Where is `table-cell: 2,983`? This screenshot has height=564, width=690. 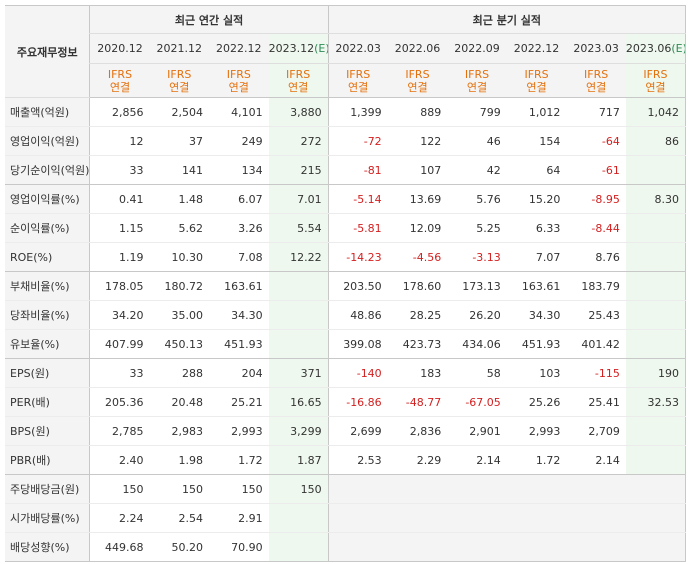
table-cell: 2,983 is located at coordinates (179, 431).